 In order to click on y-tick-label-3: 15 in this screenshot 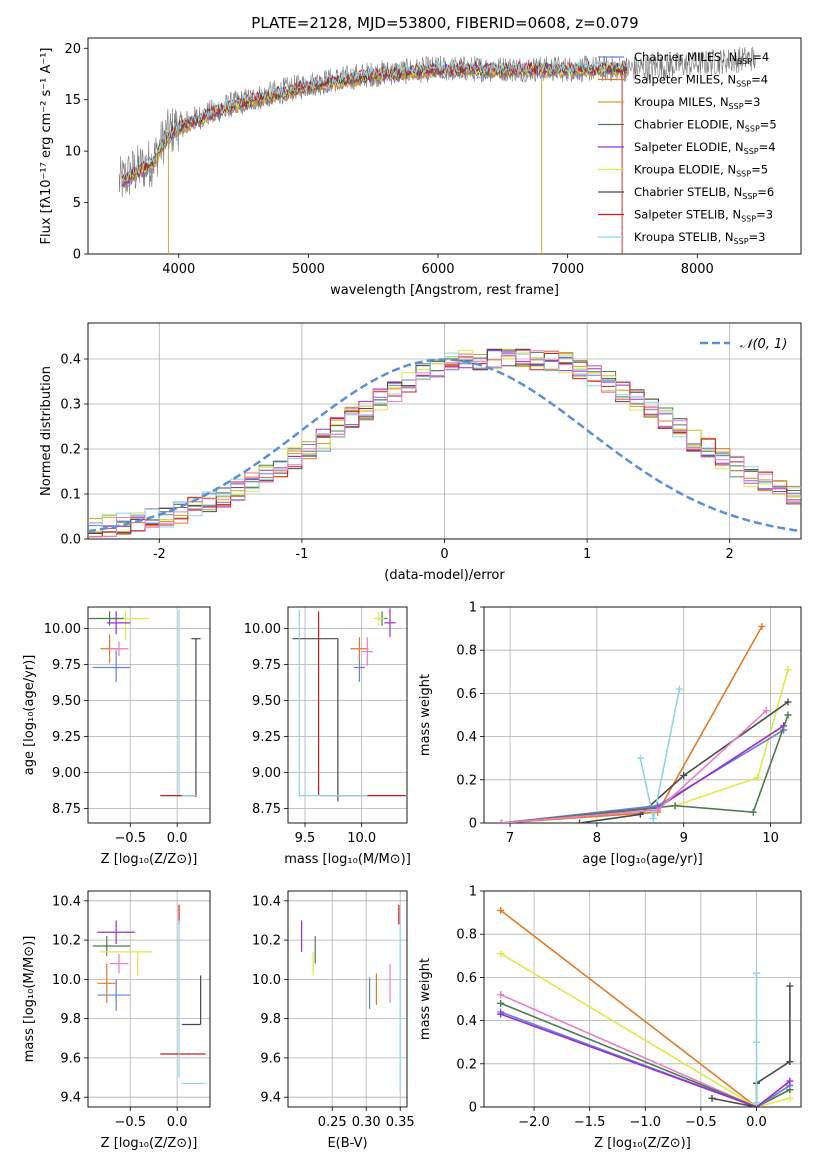, I will do `click(72, 100)`.